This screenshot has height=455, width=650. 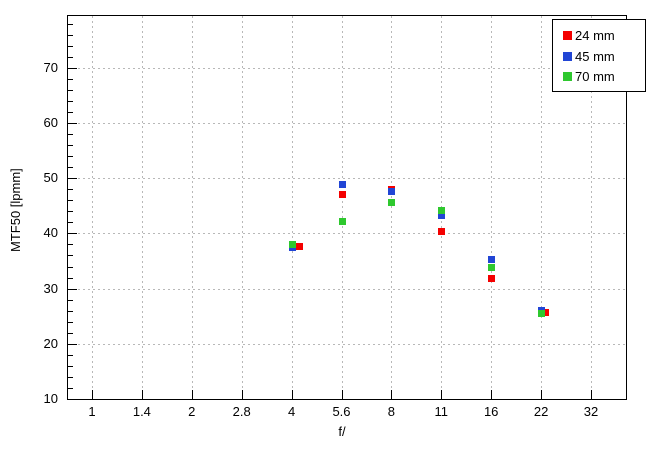 I want to click on data-point-70mm-f5.6, so click(x=342, y=222).